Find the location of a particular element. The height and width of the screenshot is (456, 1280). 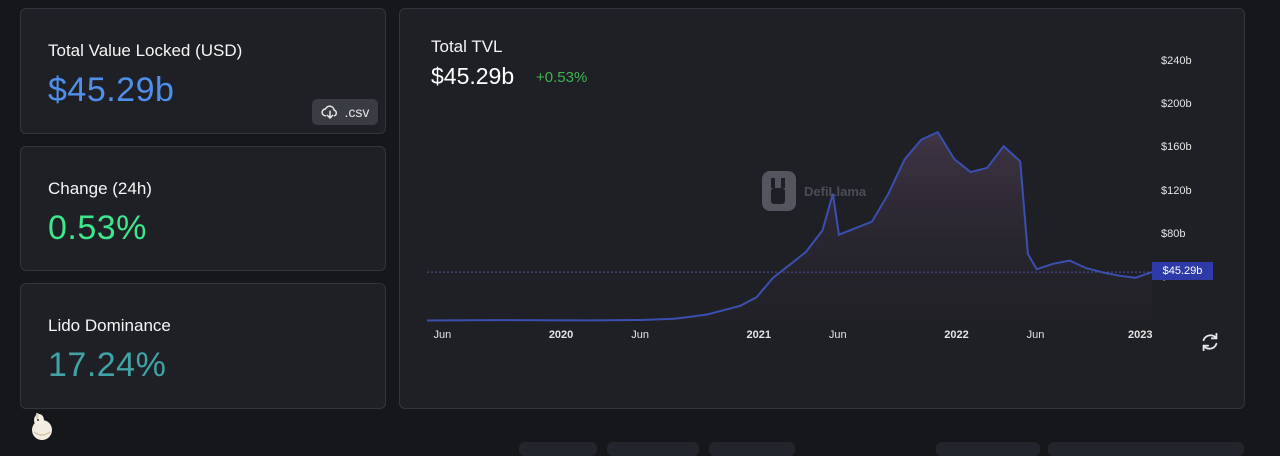

change-card: Change (24h) 0.53% is located at coordinates (203, 208).